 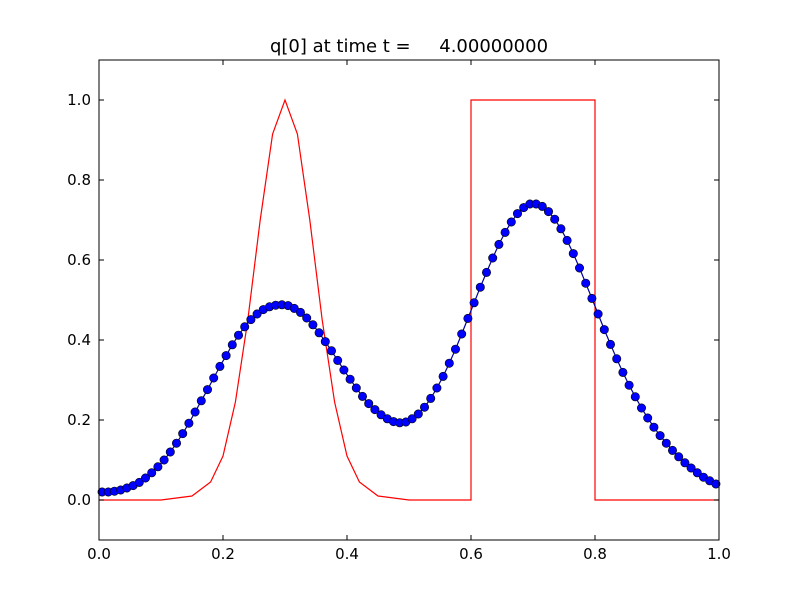 What do you see at coordinates (719, 554) in the screenshot?
I see `x-tick-label: 1.0` at bounding box center [719, 554].